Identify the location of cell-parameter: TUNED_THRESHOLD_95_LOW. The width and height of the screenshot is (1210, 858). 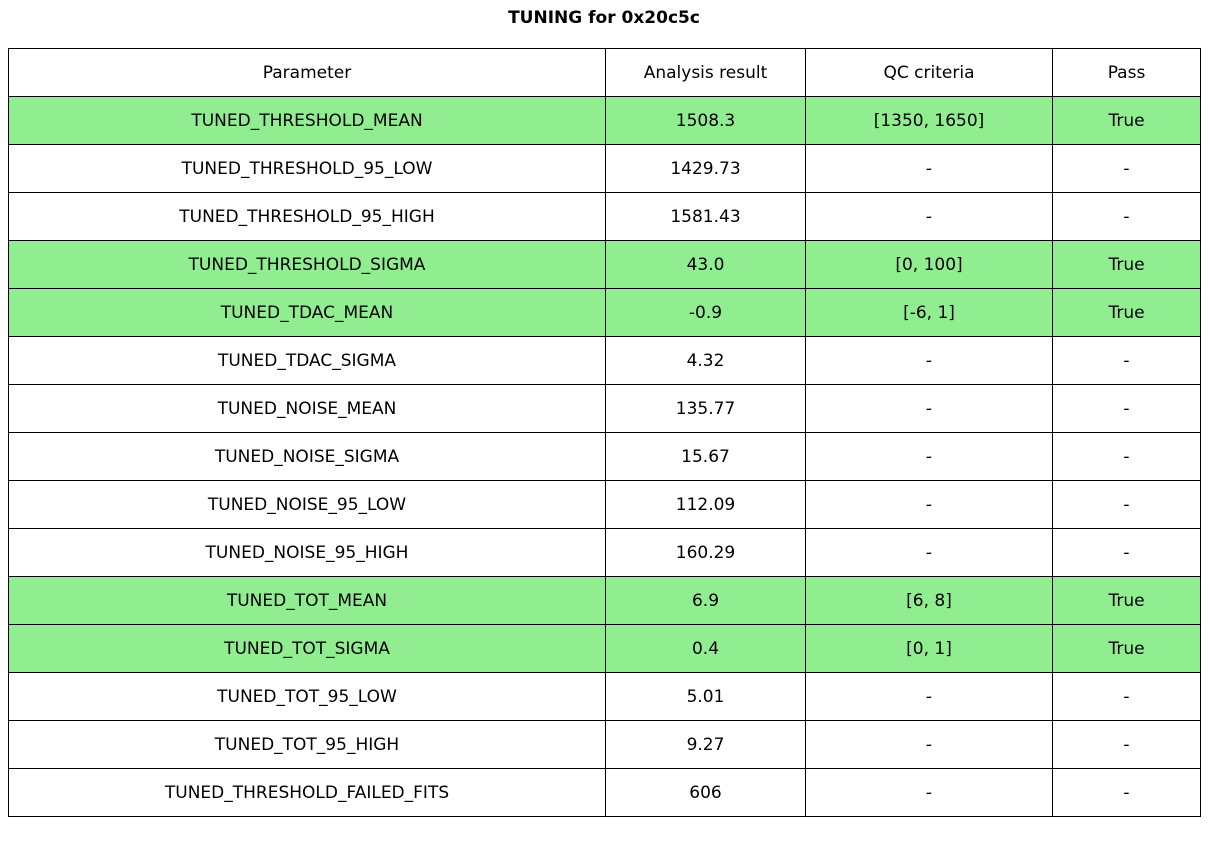
(307, 168).